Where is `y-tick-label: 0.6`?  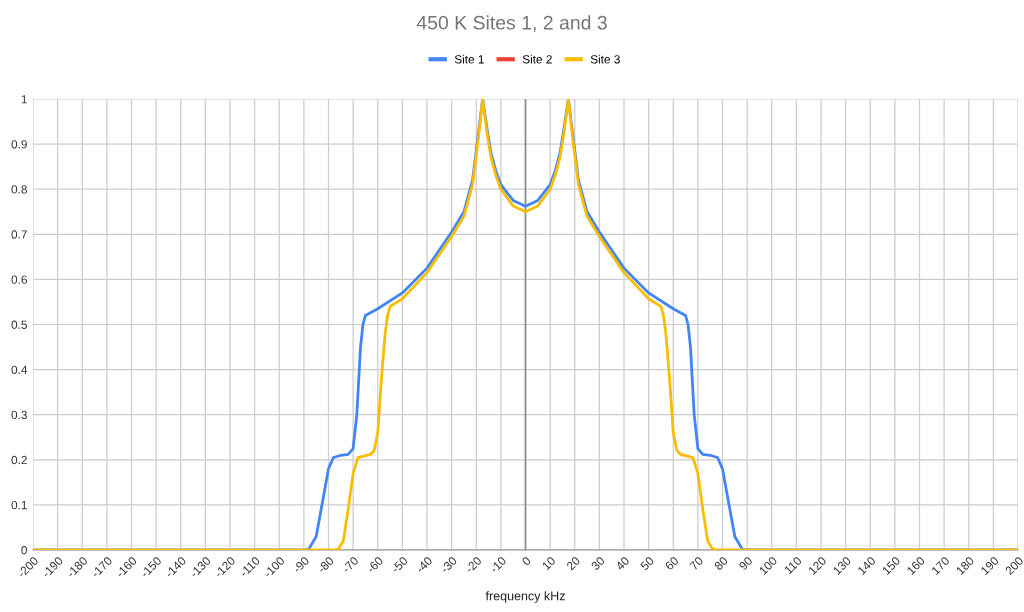 y-tick-label: 0.6 is located at coordinates (19, 279).